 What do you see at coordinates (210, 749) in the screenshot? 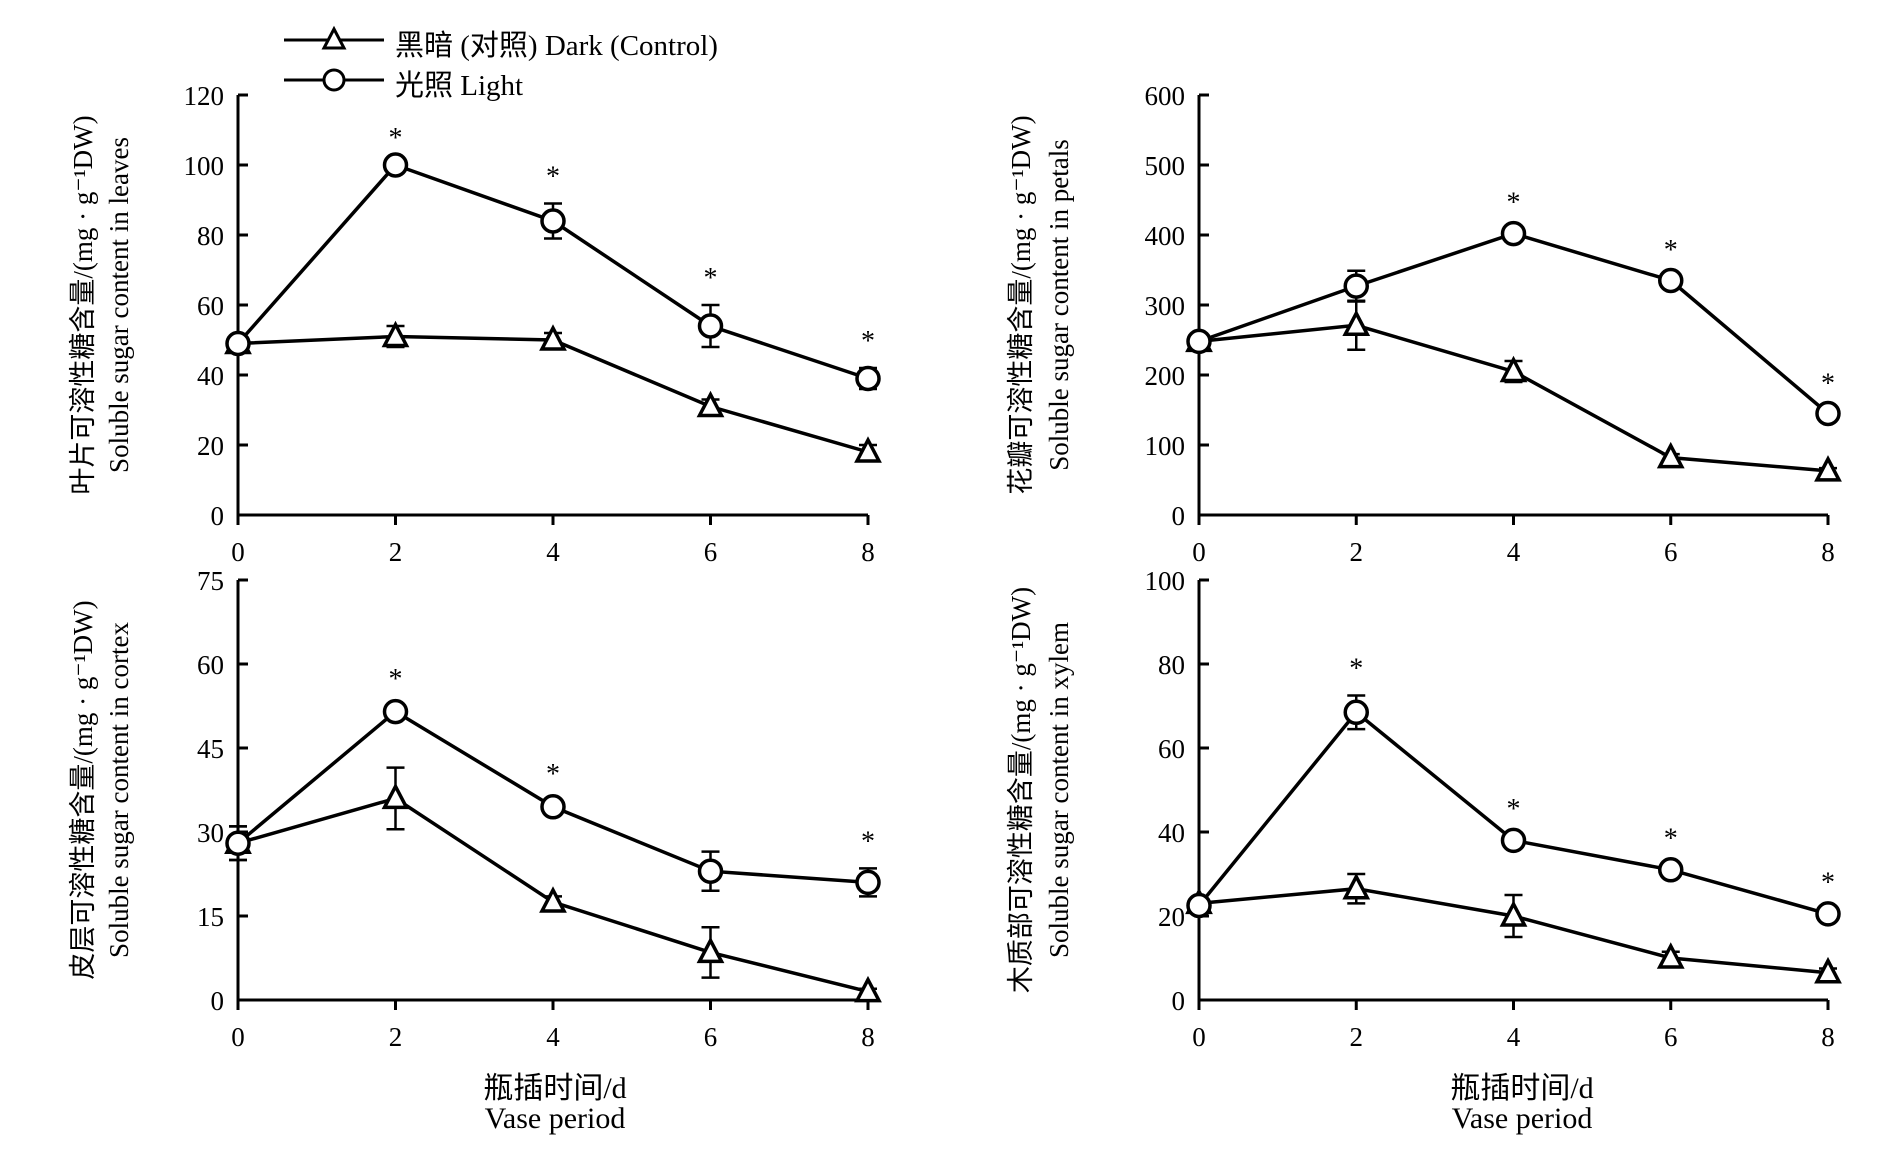
I see `y-tick-label: 45` at bounding box center [210, 749].